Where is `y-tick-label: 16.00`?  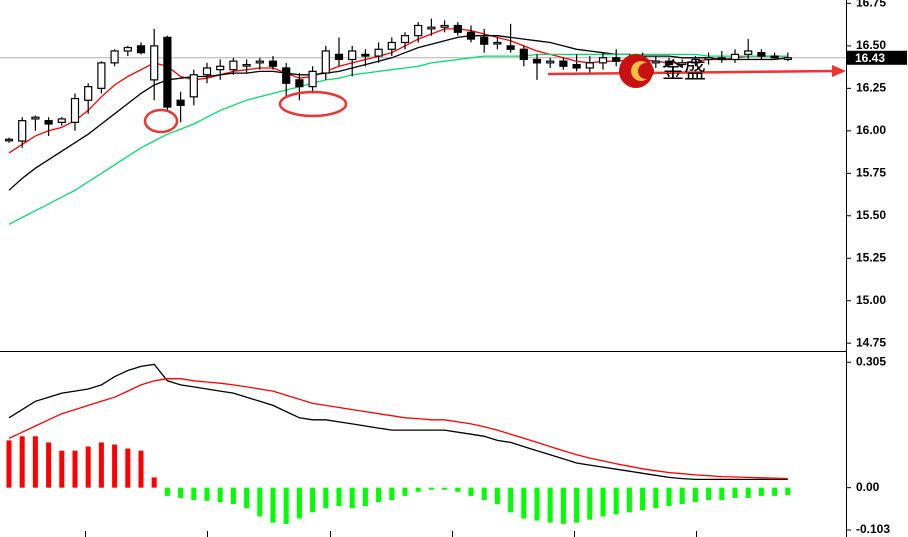 y-tick-label: 16.00 is located at coordinates (871, 130).